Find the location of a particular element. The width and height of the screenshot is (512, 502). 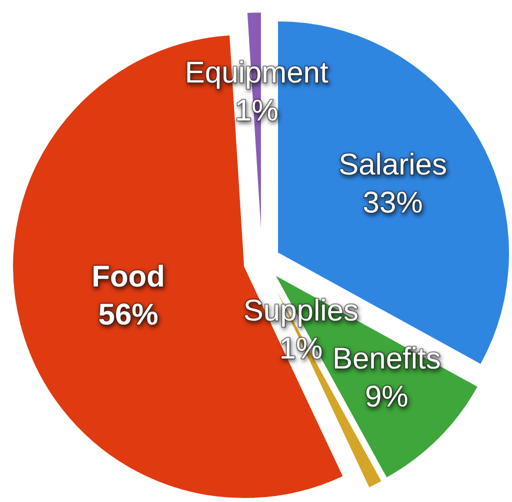

slice-label: Equipment is located at coordinates (256, 73).